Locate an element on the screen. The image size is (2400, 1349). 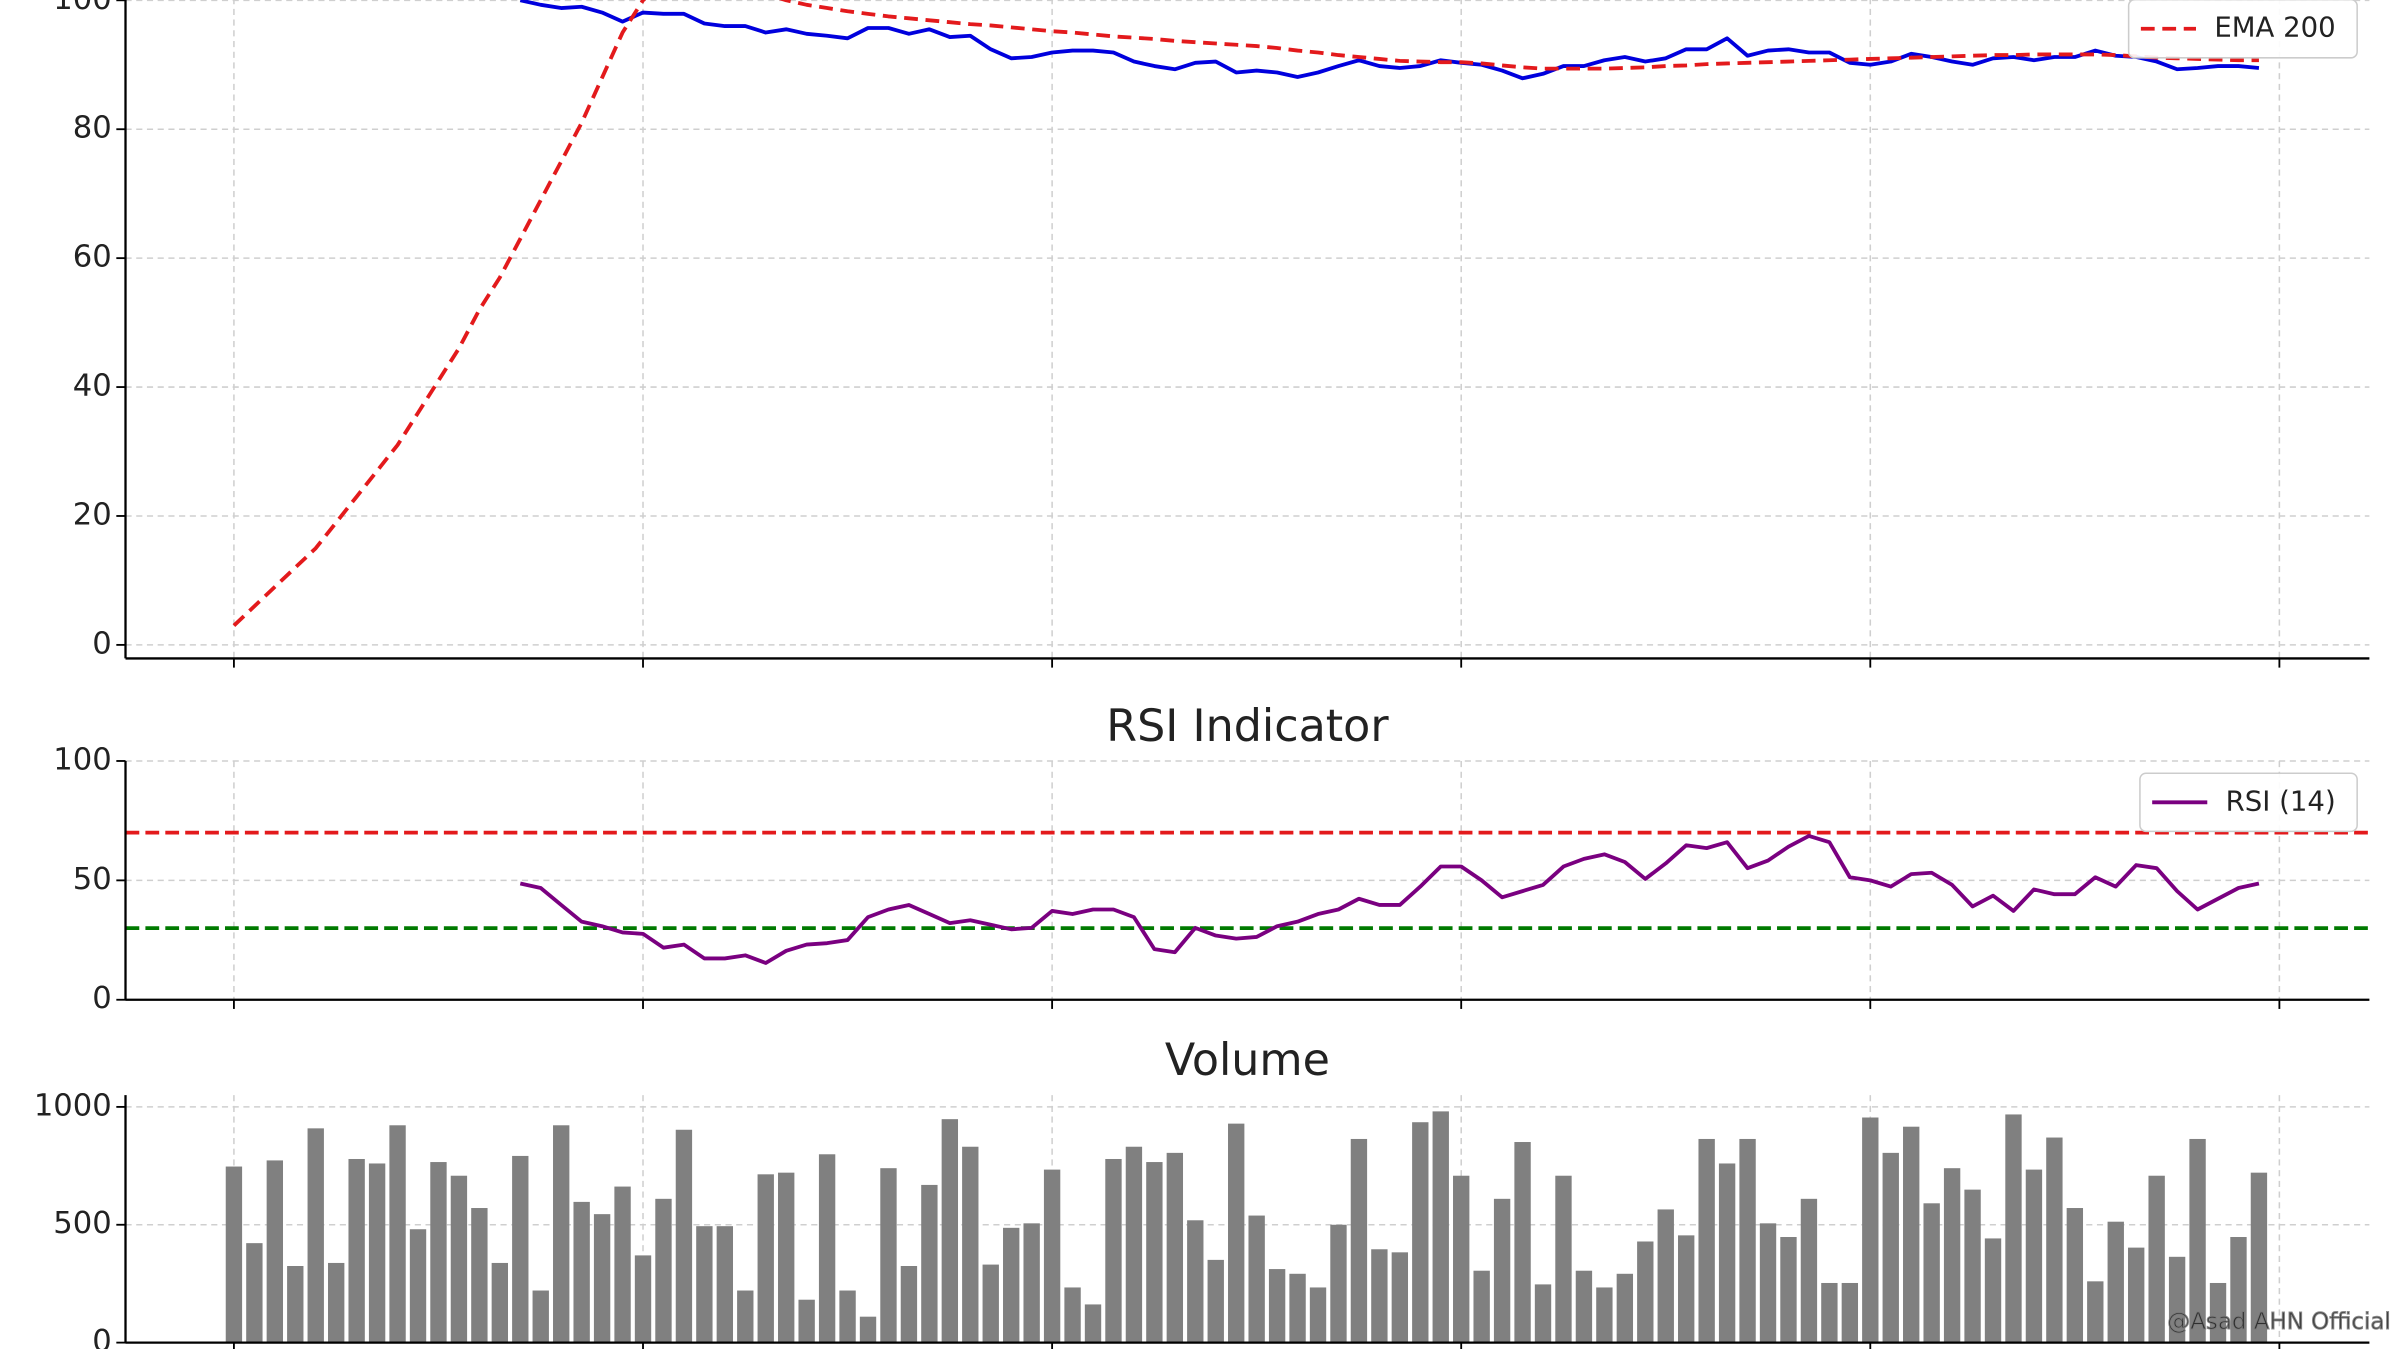
y-tick-label: 500 is located at coordinates (82, 1223).